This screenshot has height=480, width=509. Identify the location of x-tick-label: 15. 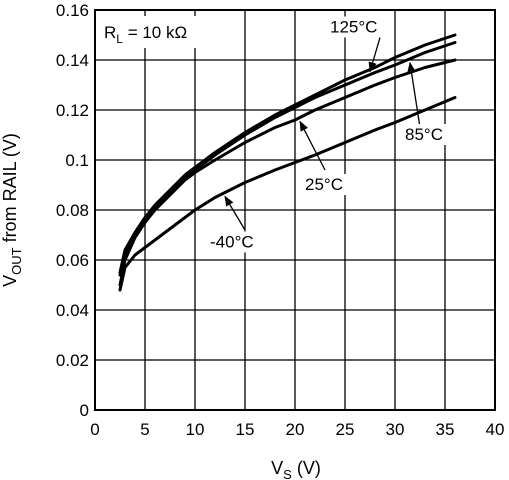
(245, 429).